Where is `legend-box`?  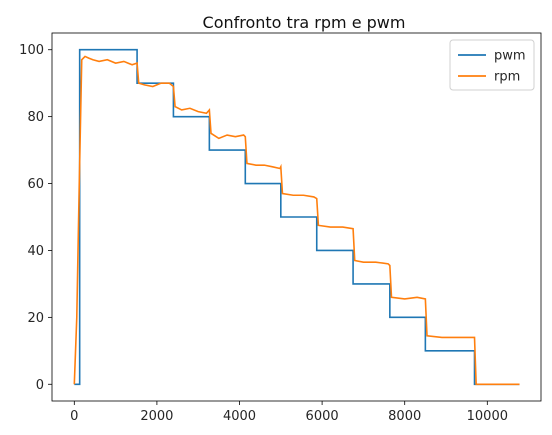
legend-box is located at coordinates (492, 65).